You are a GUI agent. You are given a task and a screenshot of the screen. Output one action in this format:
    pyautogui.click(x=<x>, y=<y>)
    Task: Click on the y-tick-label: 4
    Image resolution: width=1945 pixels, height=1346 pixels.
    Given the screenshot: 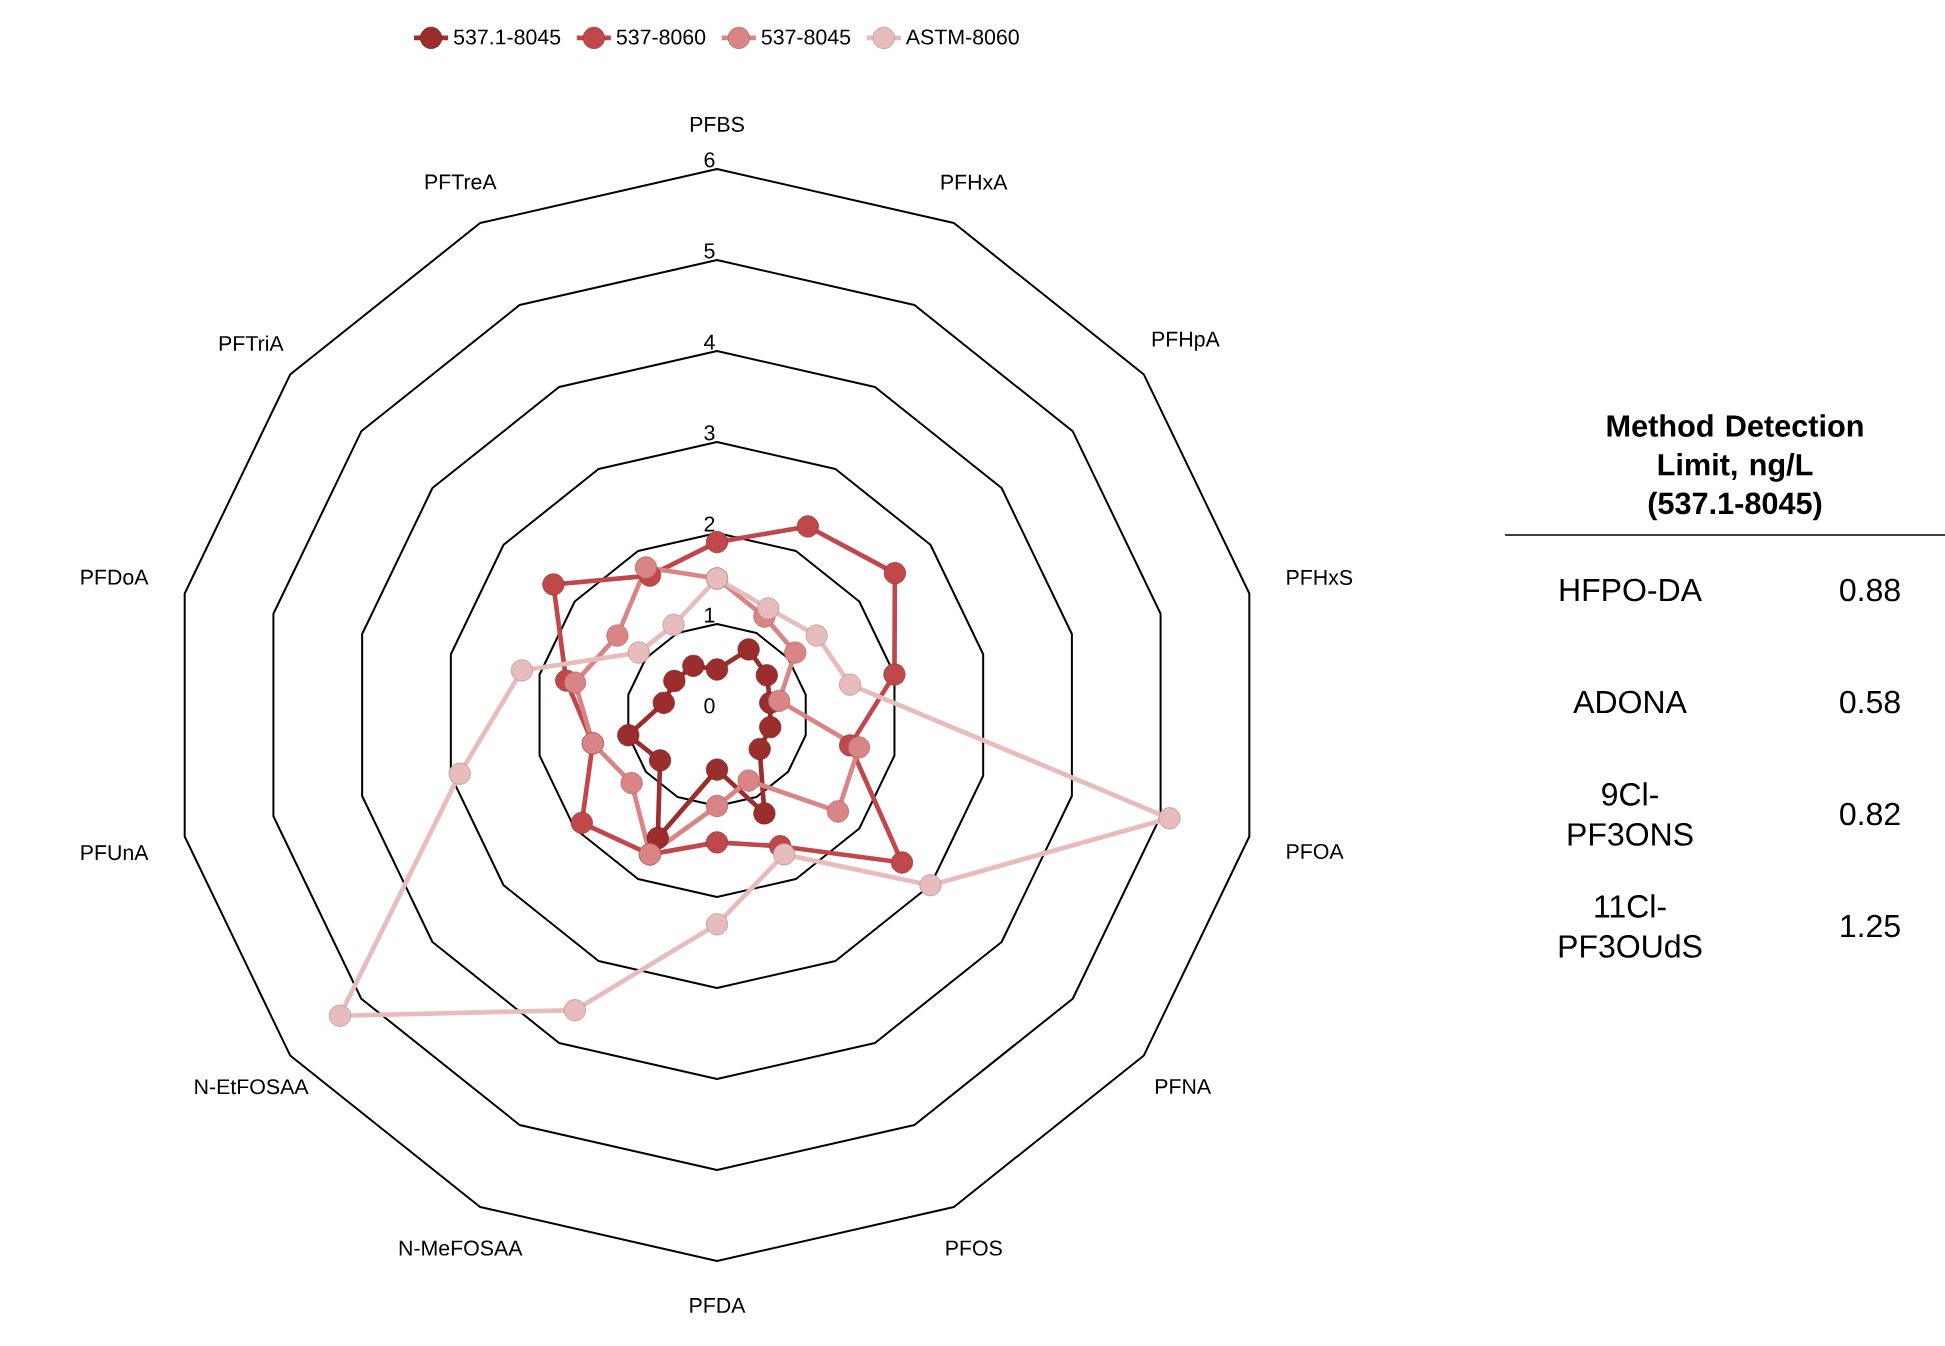 What is the action you would take?
    pyautogui.click(x=709, y=342)
    